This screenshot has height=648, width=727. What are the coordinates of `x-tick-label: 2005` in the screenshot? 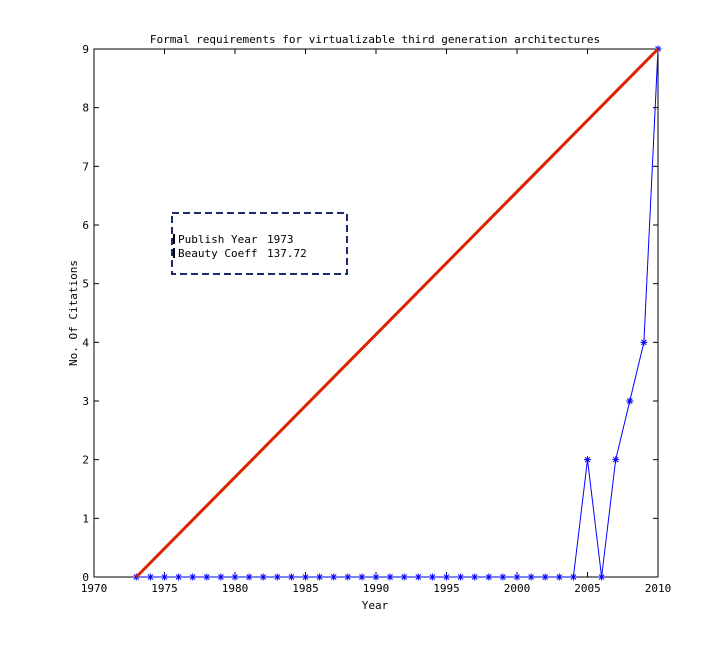 It's located at (587, 588).